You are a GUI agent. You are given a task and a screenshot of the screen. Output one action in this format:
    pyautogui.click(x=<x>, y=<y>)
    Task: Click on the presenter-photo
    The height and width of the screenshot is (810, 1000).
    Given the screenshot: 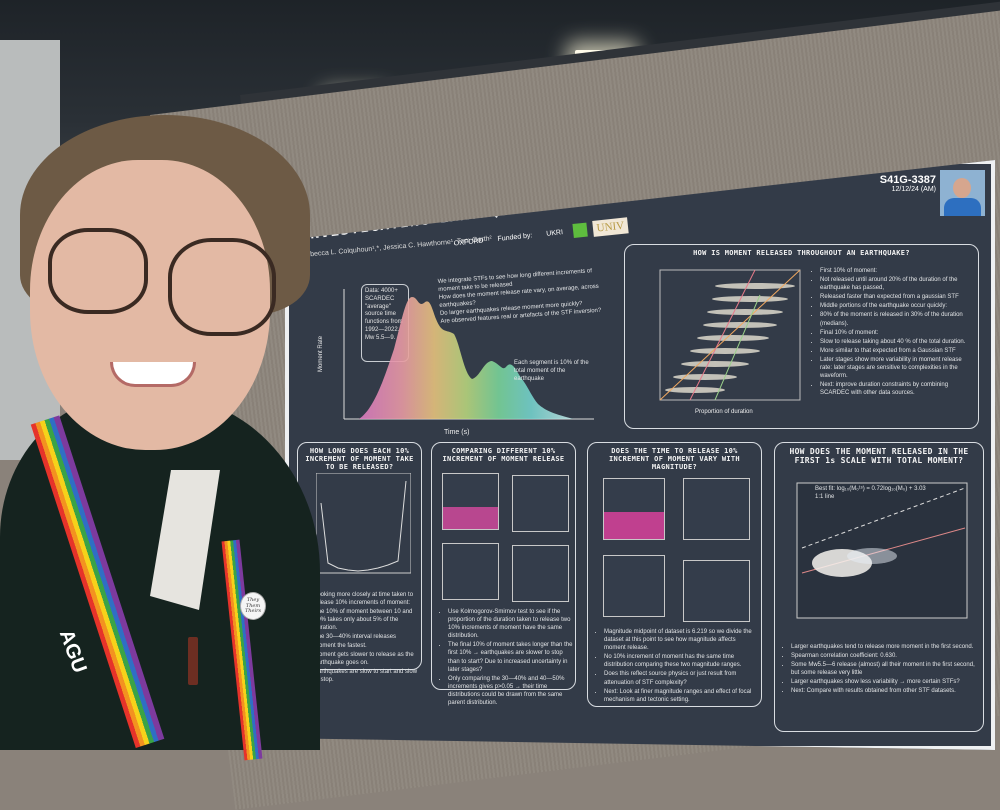 What is the action you would take?
    pyautogui.click(x=962, y=193)
    